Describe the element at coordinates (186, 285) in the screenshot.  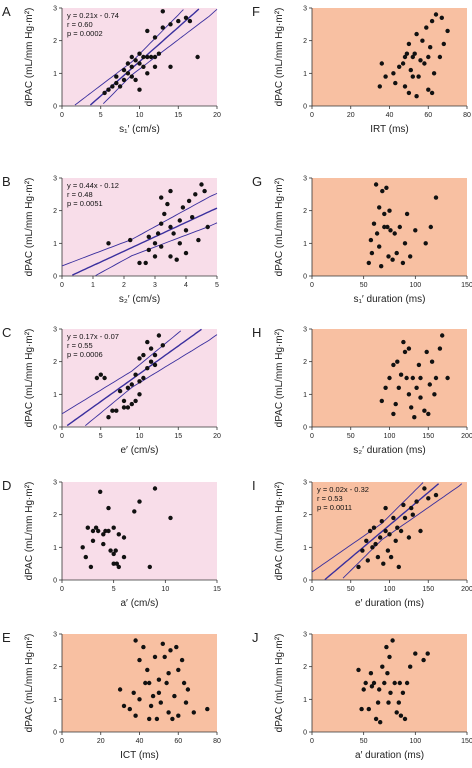
I see `x-tick-label: 4` at that location.